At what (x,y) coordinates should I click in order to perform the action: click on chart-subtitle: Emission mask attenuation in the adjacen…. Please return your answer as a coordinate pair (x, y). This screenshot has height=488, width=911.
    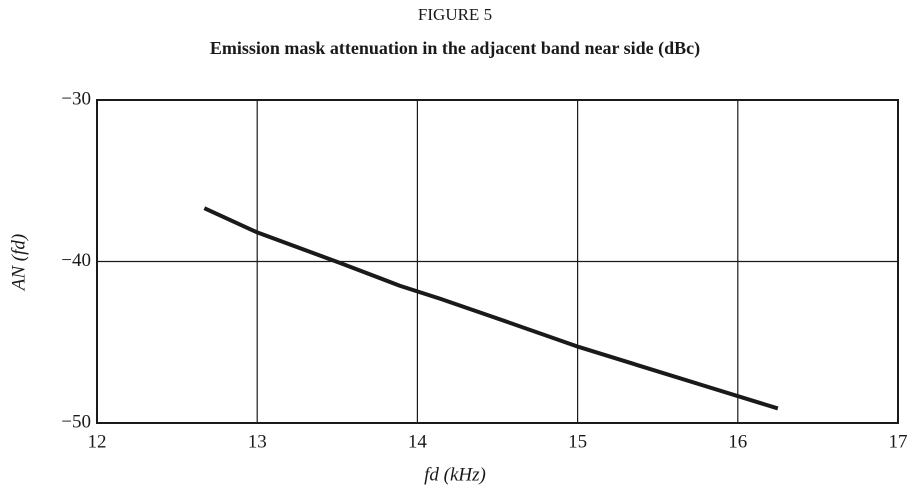
    Looking at the image, I should click on (455, 48).